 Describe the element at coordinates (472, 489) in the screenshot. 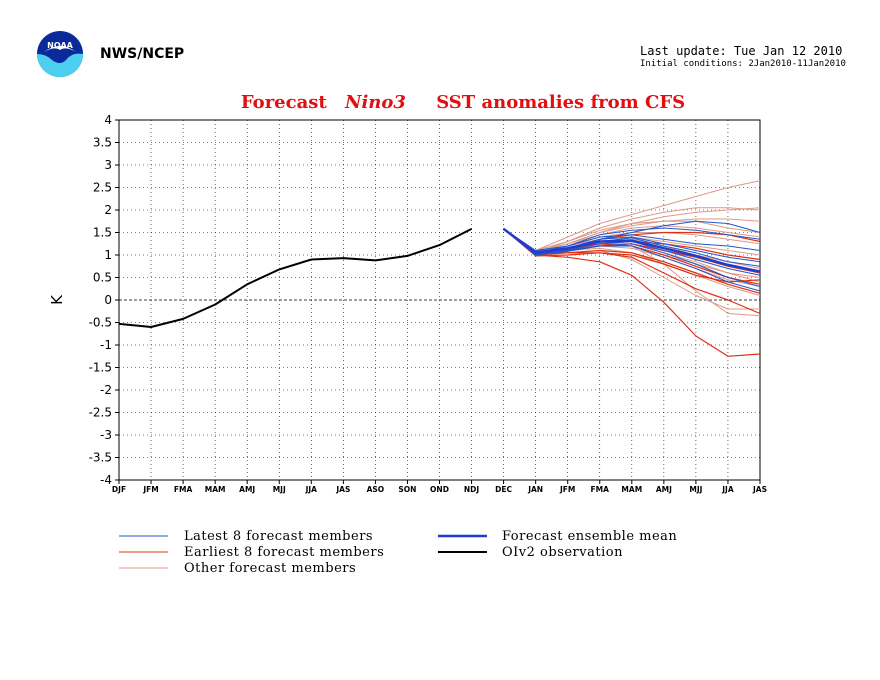

I see `x-tick-label: NDJ` at that location.